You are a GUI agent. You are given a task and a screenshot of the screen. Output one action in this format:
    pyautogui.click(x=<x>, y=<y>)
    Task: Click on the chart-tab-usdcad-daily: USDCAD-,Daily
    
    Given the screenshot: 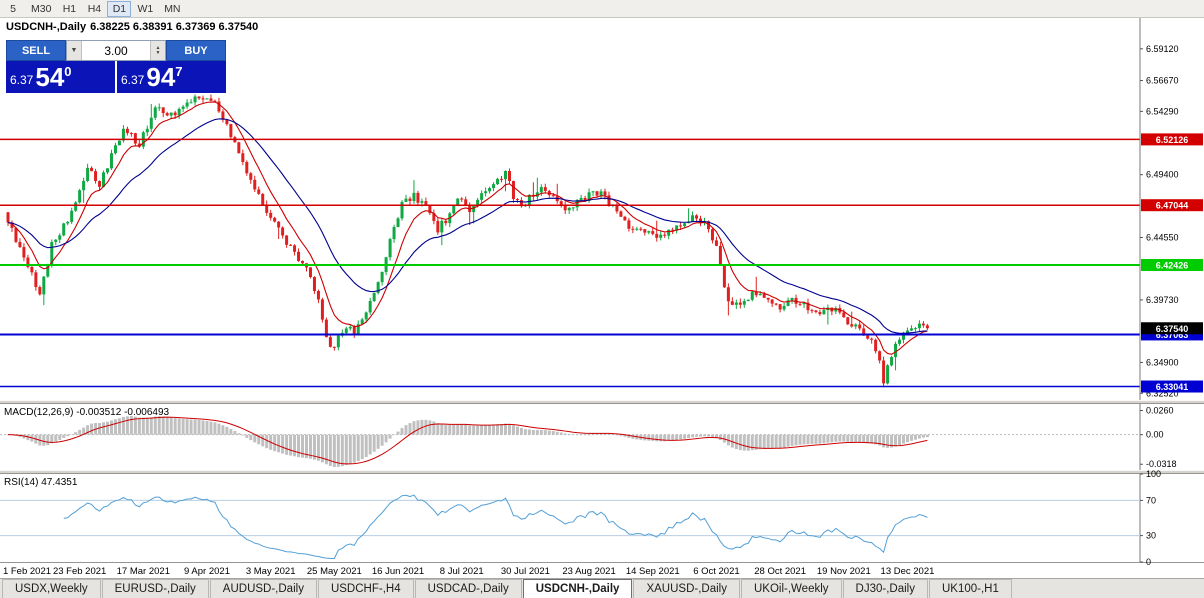 What is the action you would take?
    pyautogui.click(x=468, y=588)
    